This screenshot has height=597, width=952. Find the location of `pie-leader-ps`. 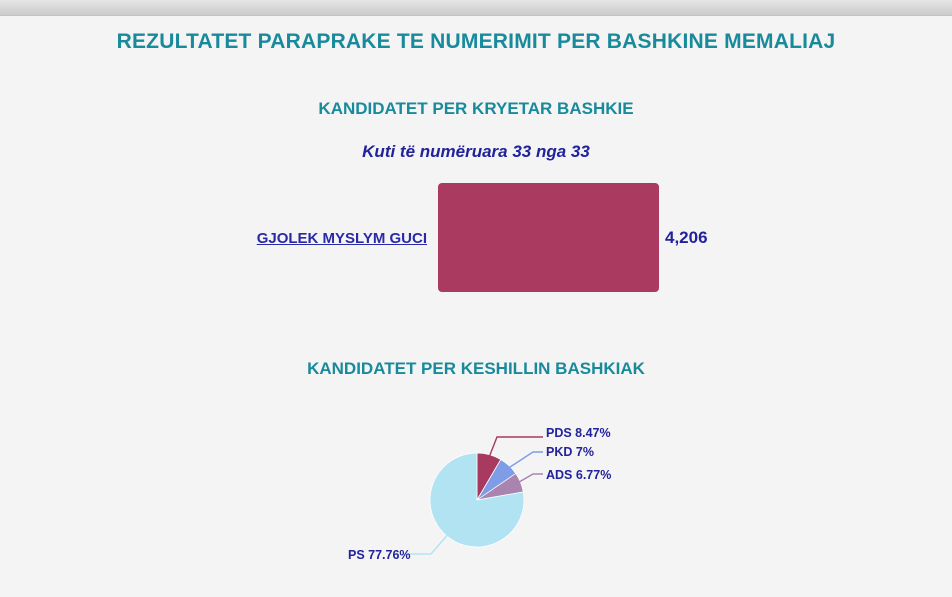

pie-leader-ps is located at coordinates (429, 543).